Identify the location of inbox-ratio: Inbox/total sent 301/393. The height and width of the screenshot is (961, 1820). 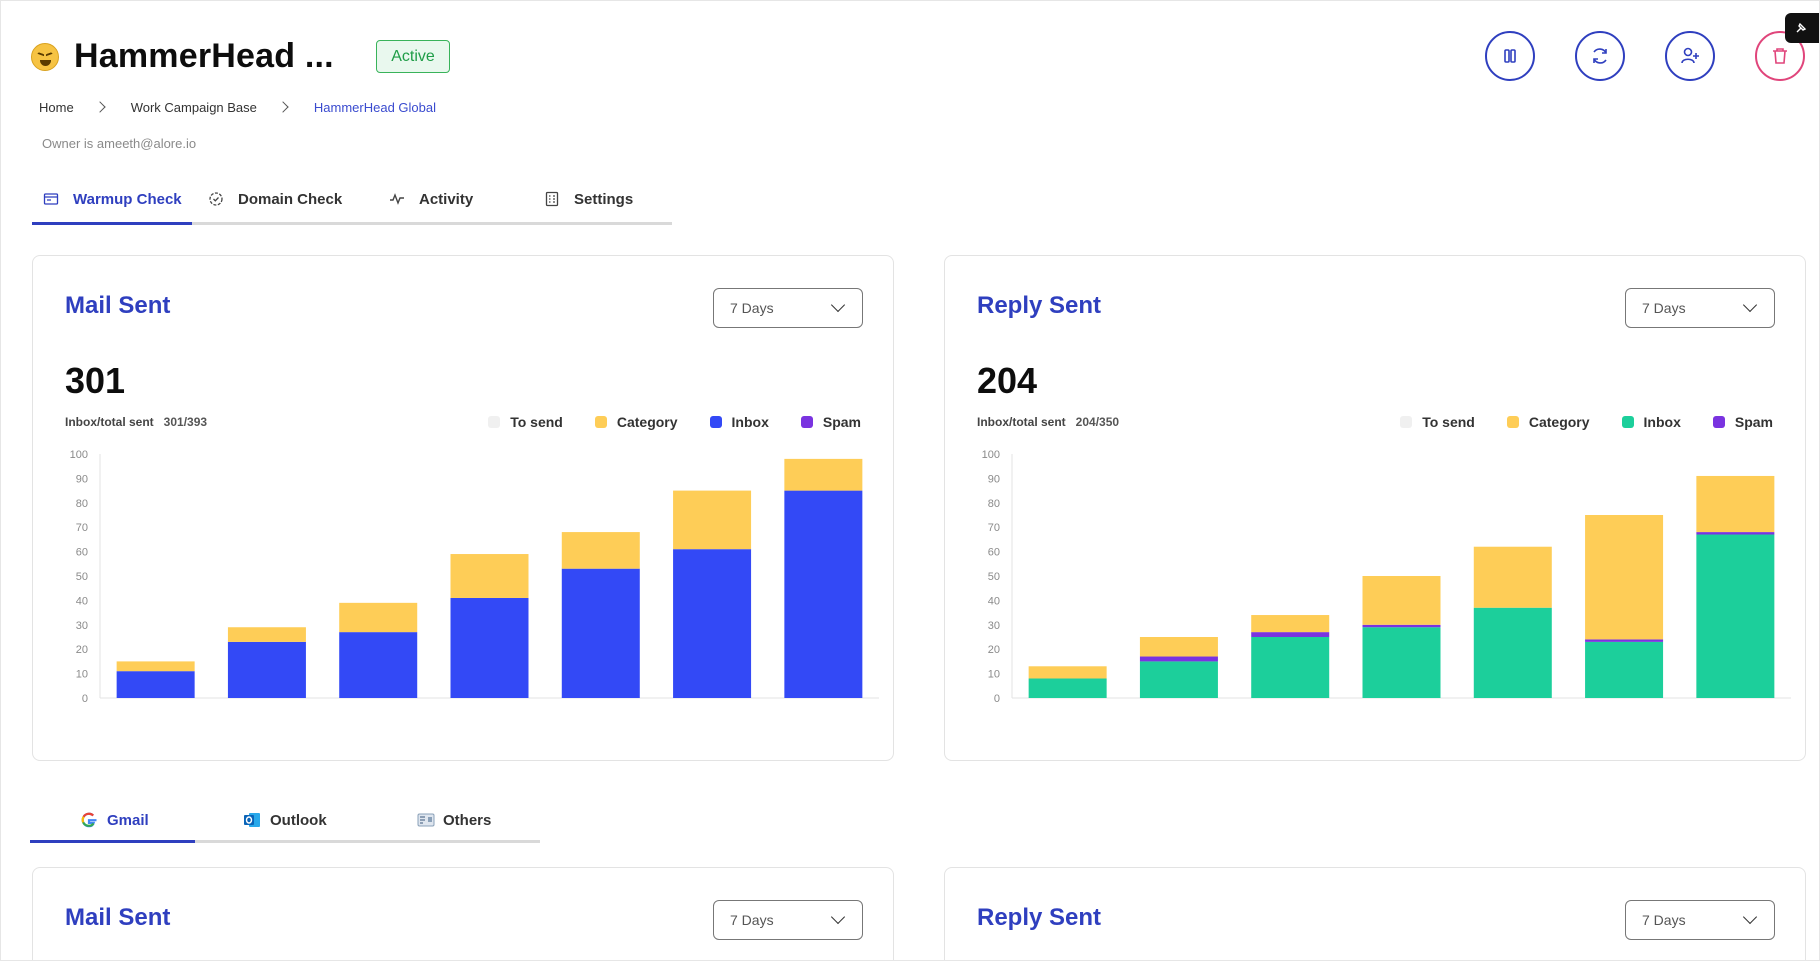
(136, 422).